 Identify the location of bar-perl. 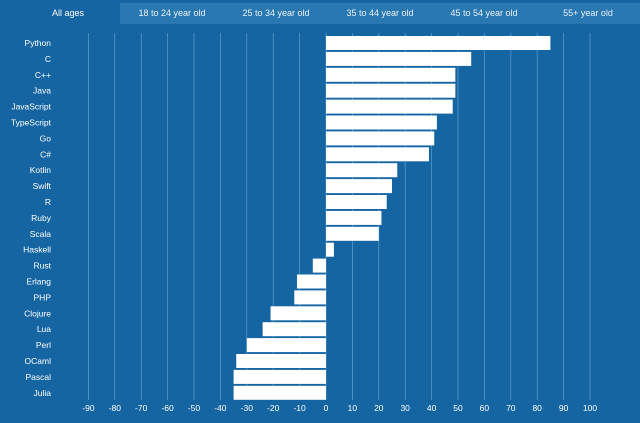
(286, 345).